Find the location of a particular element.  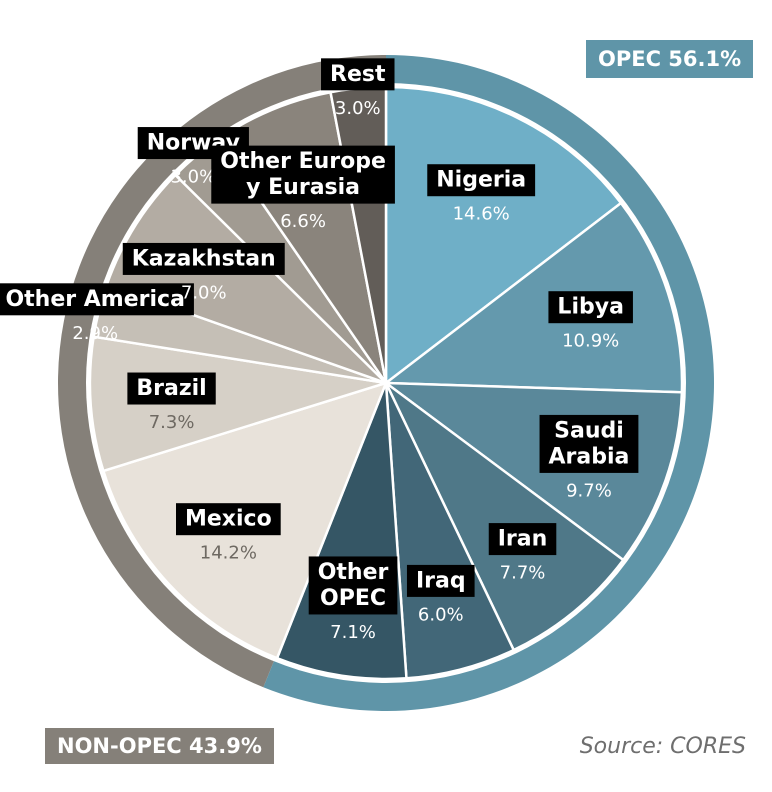

slice-name-kazakhstan: Kazakhstan is located at coordinates (204, 258).